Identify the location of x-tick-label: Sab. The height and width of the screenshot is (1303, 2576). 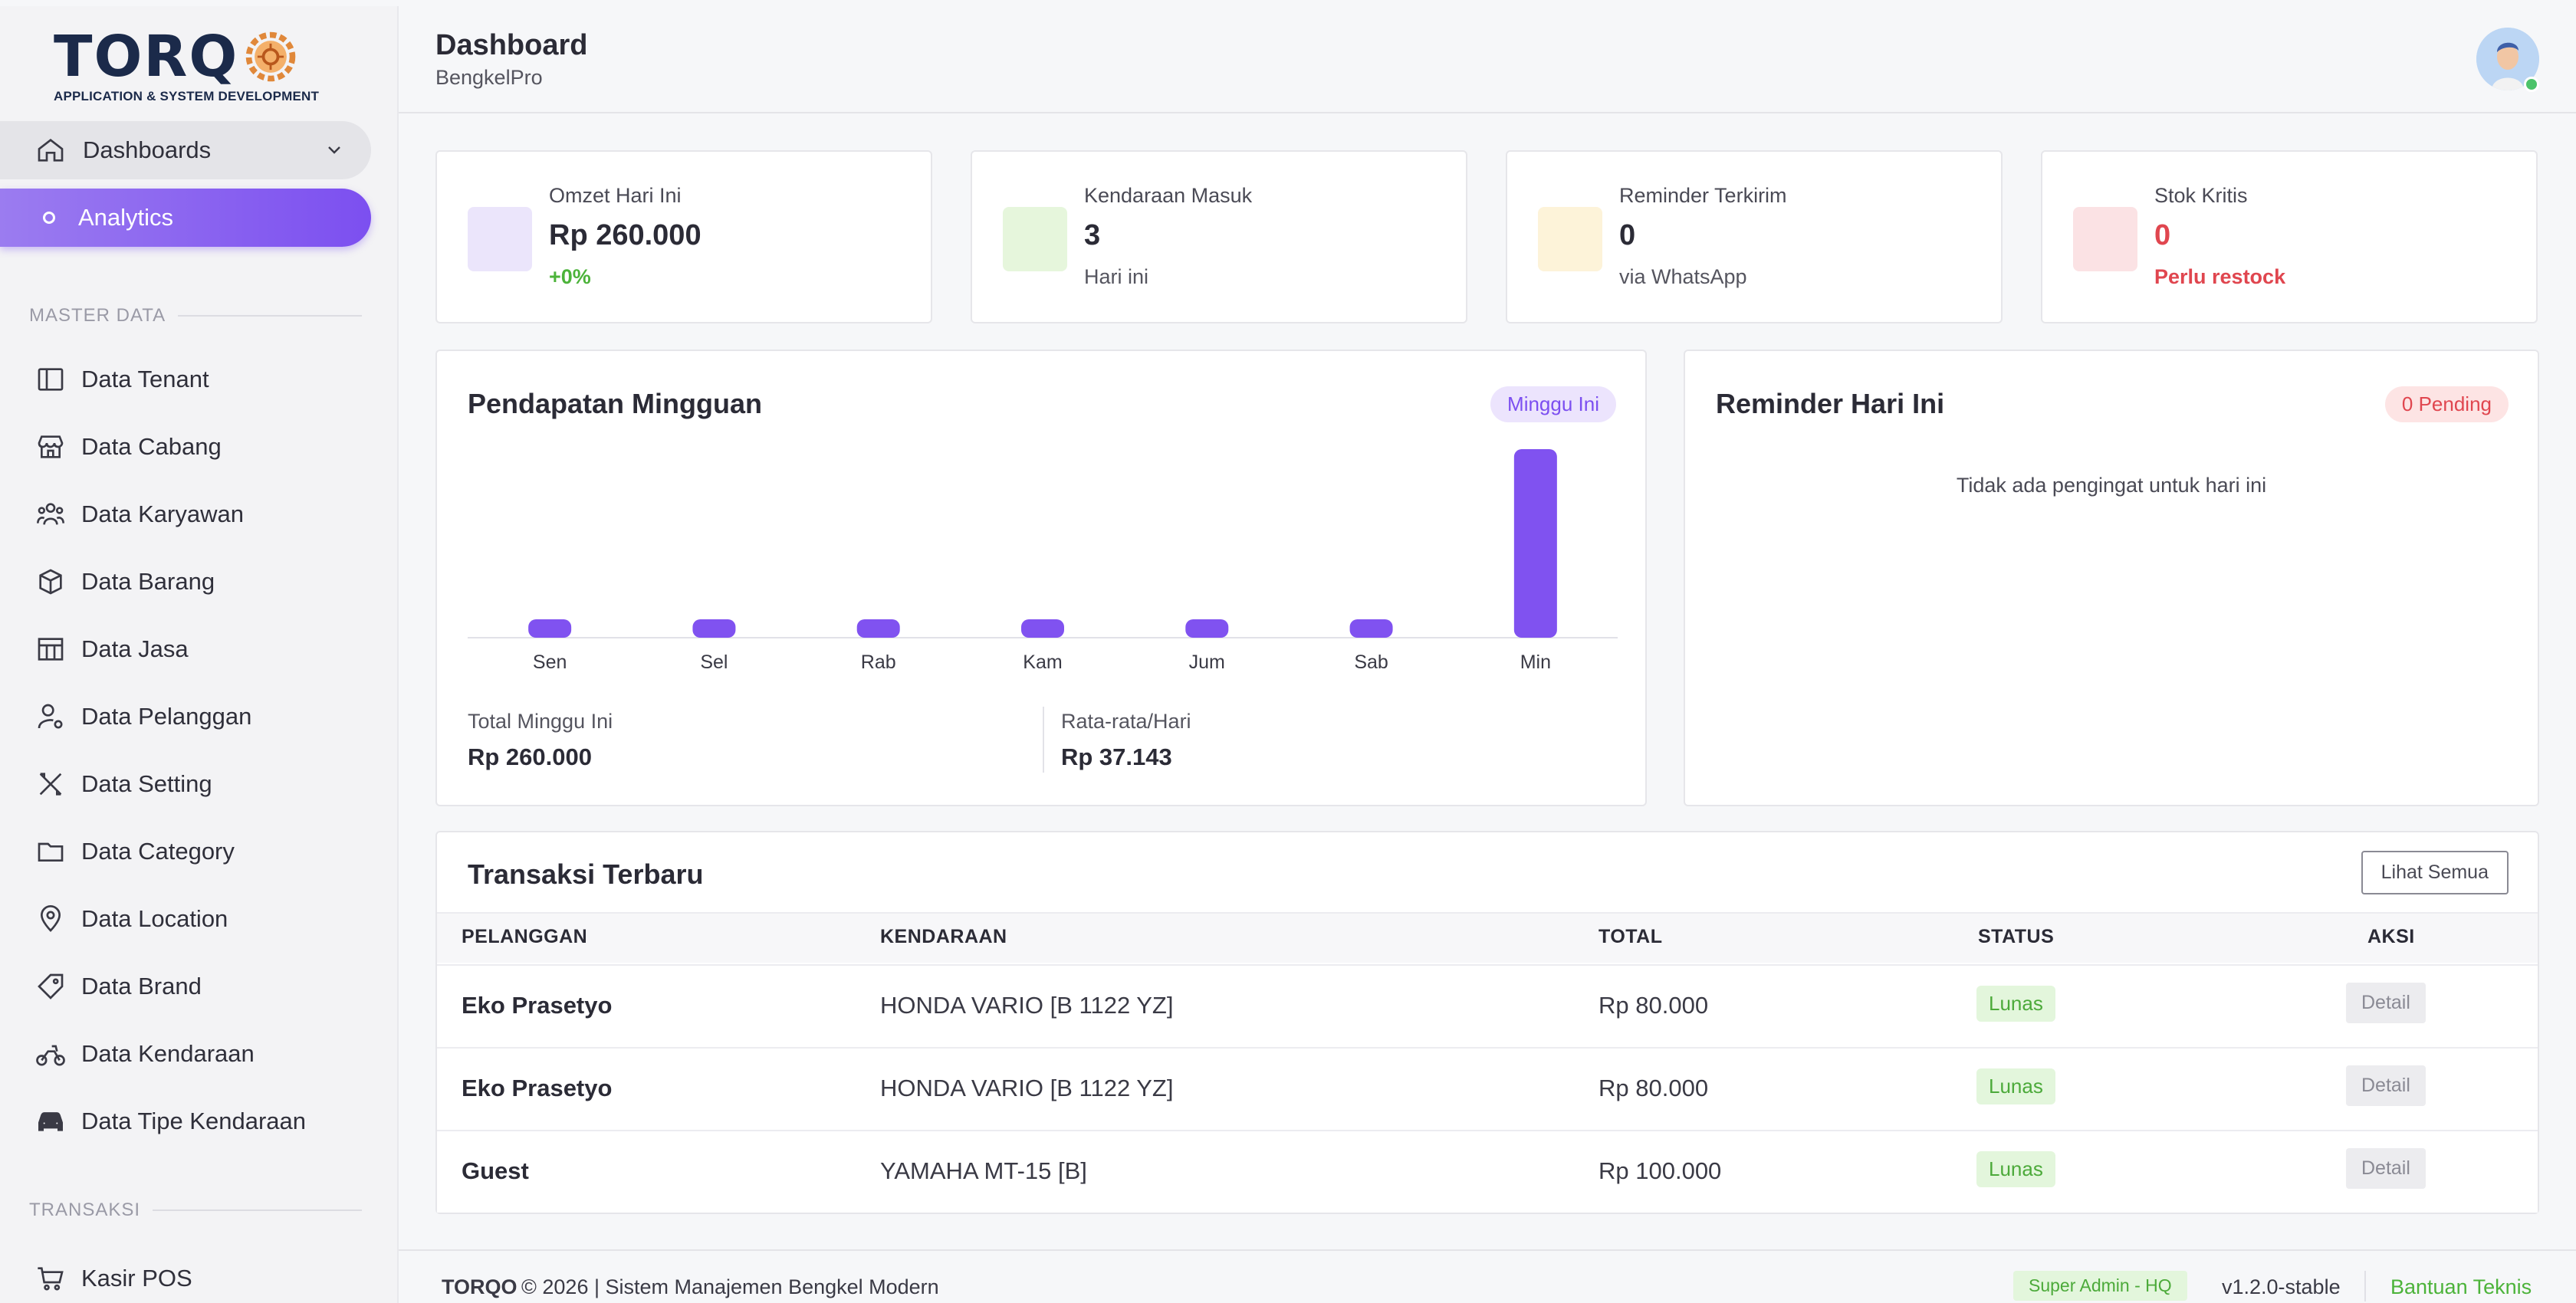
(1371, 662).